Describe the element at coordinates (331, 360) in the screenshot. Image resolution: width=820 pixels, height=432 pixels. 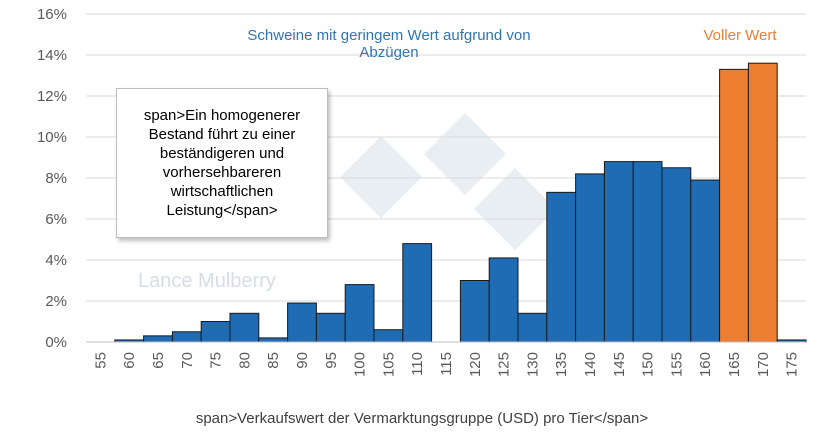
I see `x-tick-label: 95` at that location.